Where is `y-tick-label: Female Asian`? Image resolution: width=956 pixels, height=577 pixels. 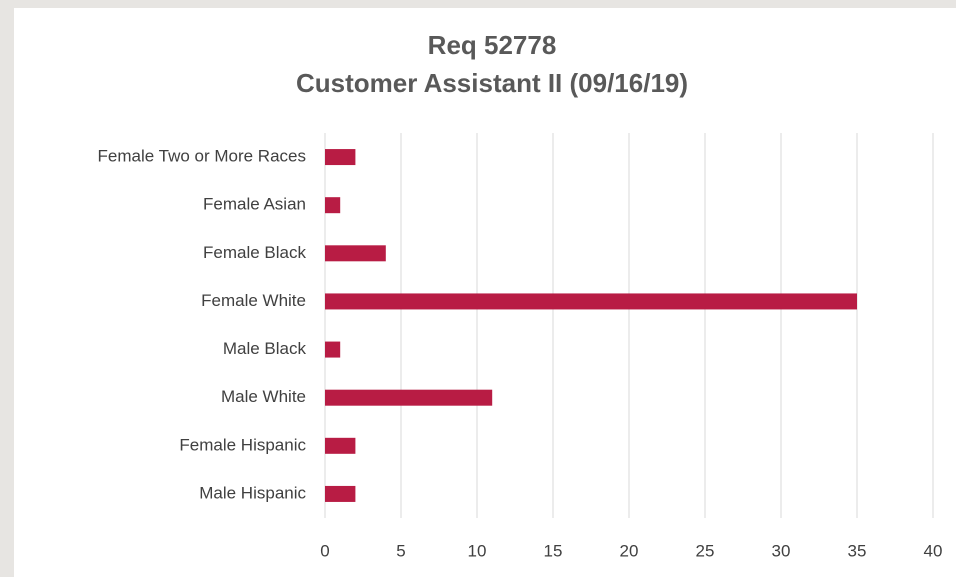 y-tick-label: Female Asian is located at coordinates (254, 204).